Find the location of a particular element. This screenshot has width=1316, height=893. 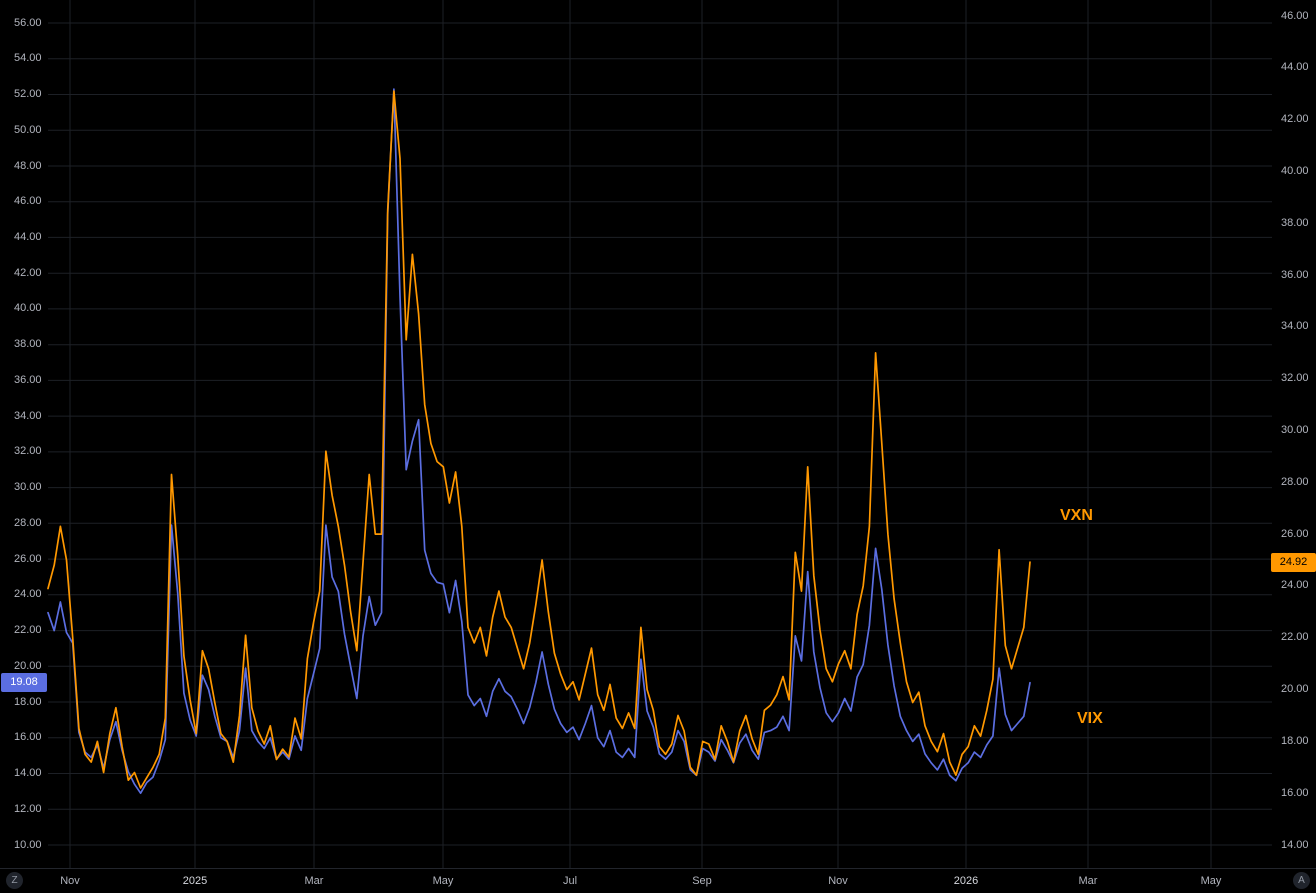

price-axis-label: 10.00 is located at coordinates (28, 844).